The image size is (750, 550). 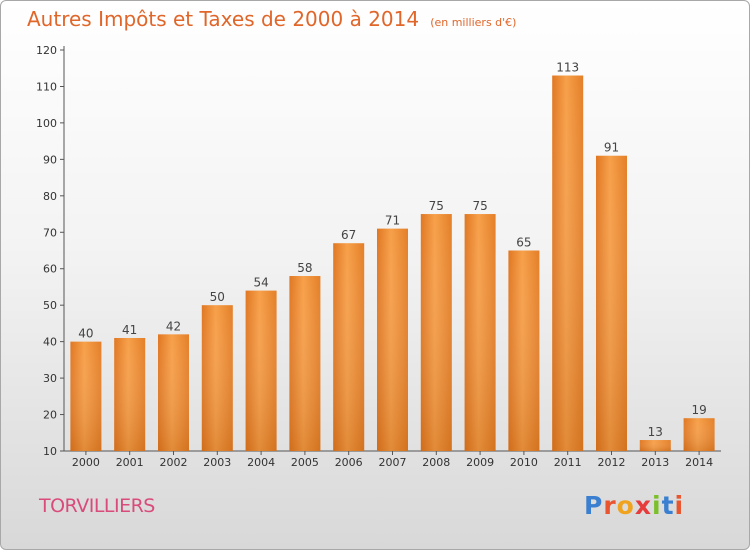 I want to click on logo-letter: r, so click(x=610, y=505).